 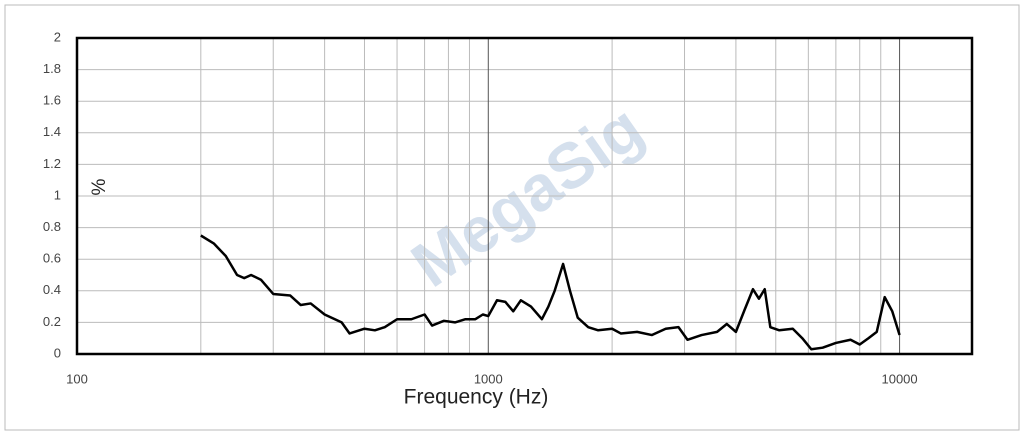 What do you see at coordinates (52, 258) in the screenshot?
I see `y-tick-label: 0.6` at bounding box center [52, 258].